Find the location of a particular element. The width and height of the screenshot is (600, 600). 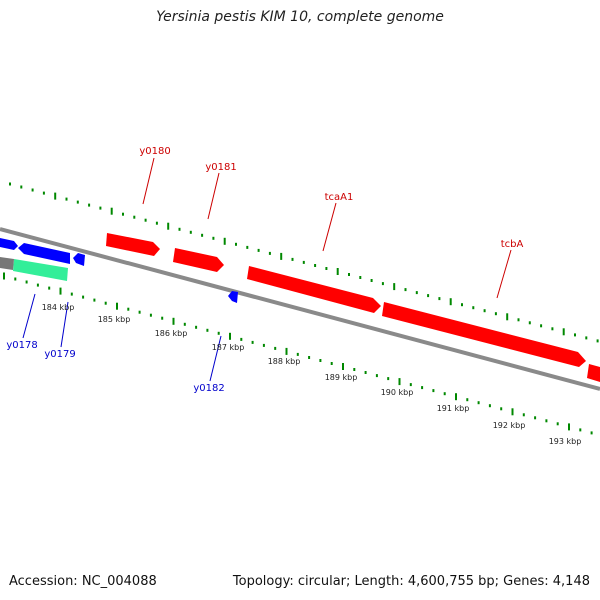

scale-label: 190 kbp is located at coordinates (397, 392).